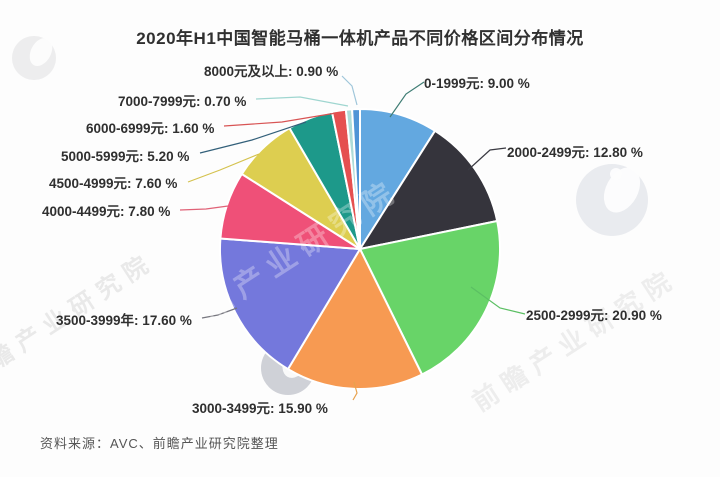  I want to click on chart-title: 2020年H1中国智能马桶一体机产品不同价格区间分布情况, so click(360, 38).